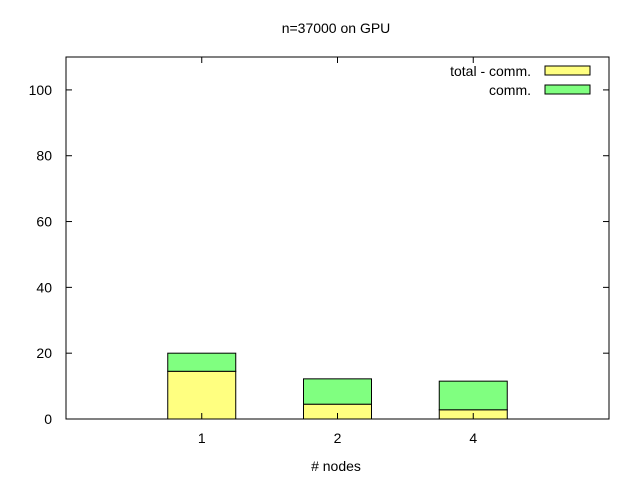 This screenshot has width=640, height=485. Describe the element at coordinates (44, 287) in the screenshot. I see `y-tick-label: 40` at that location.